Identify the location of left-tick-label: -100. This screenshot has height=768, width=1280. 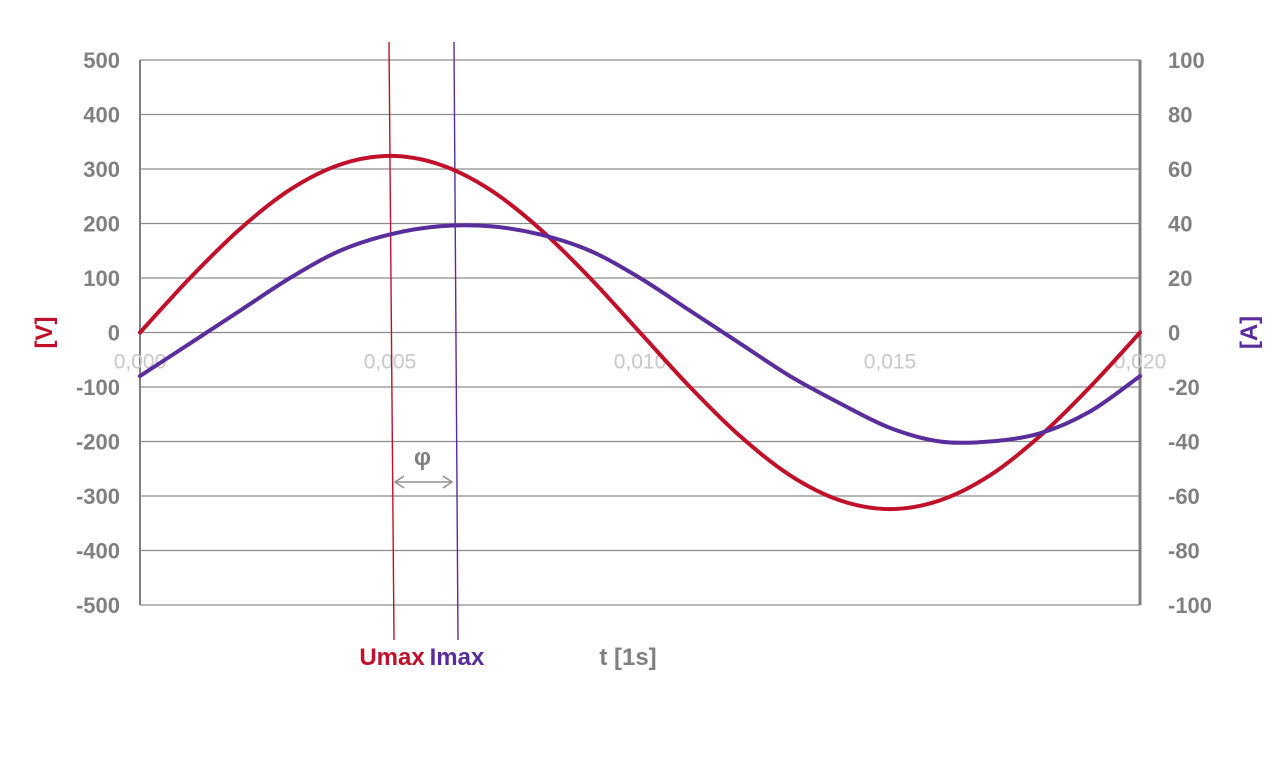
(98, 387).